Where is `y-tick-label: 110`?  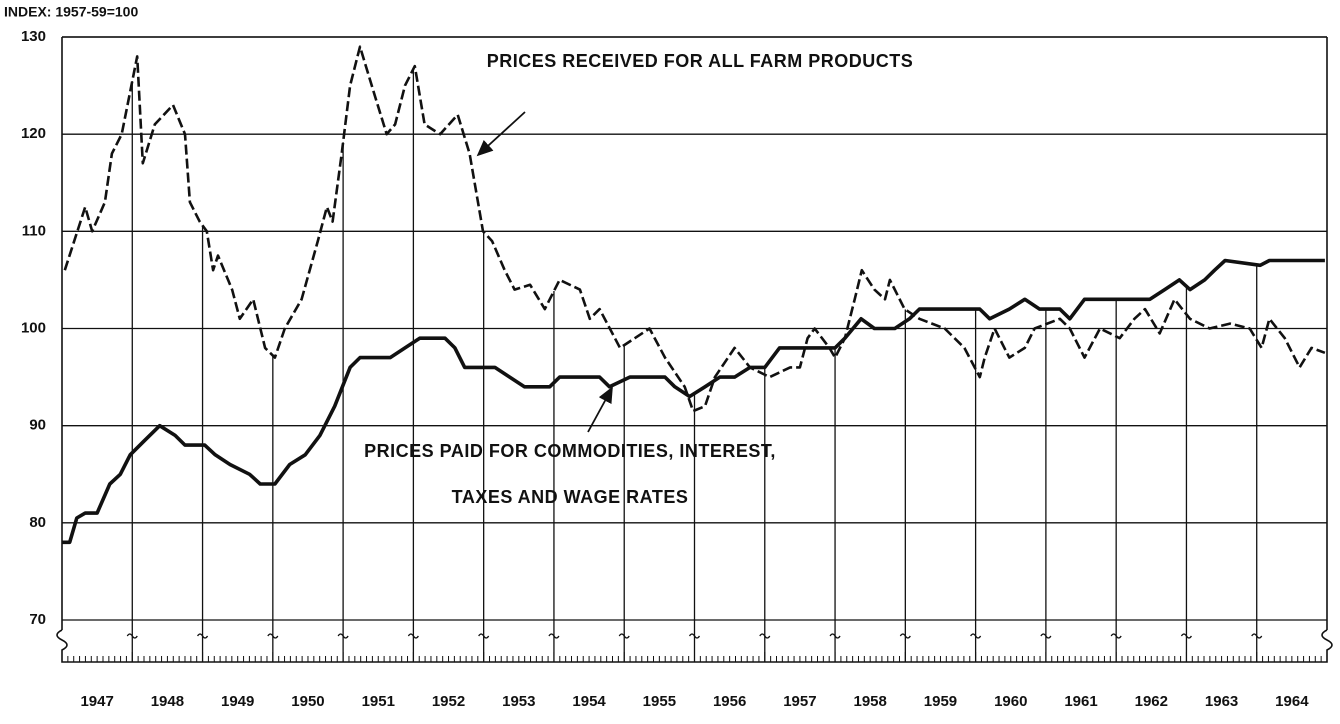 y-tick-label: 110 is located at coordinates (34, 230).